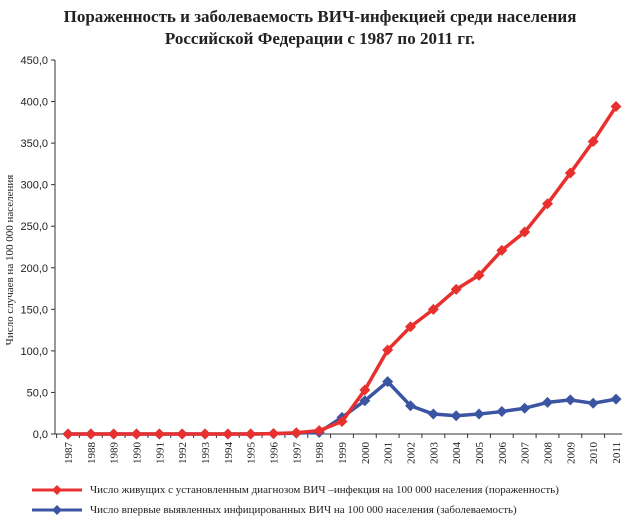 The width and height of the screenshot is (640, 521). I want to click on x-tick-label: 1994, so click(229, 453).